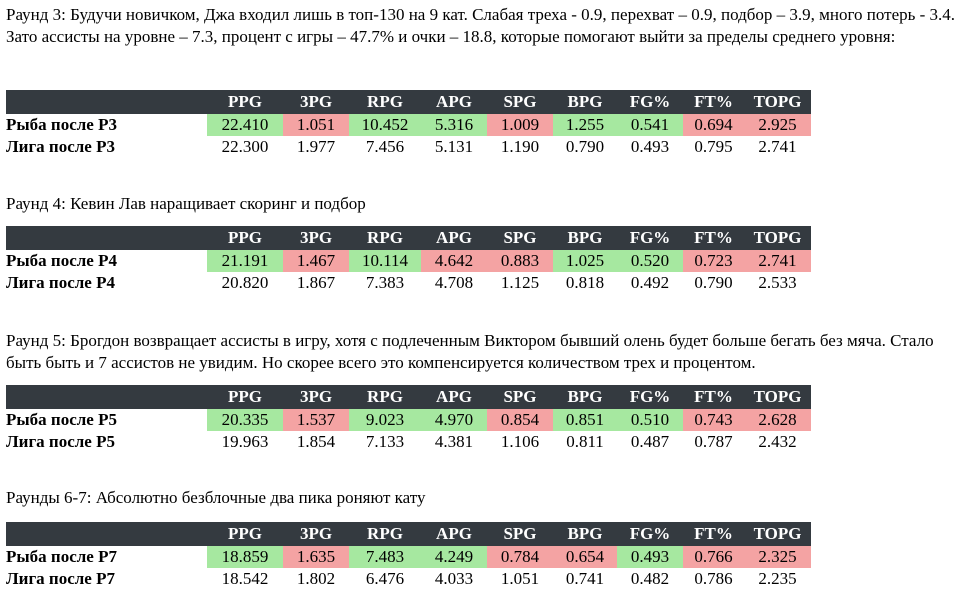 The width and height of the screenshot is (971, 599). Describe the element at coordinates (385, 557) in the screenshot. I see `team-cell-rpg: 7.483` at that location.